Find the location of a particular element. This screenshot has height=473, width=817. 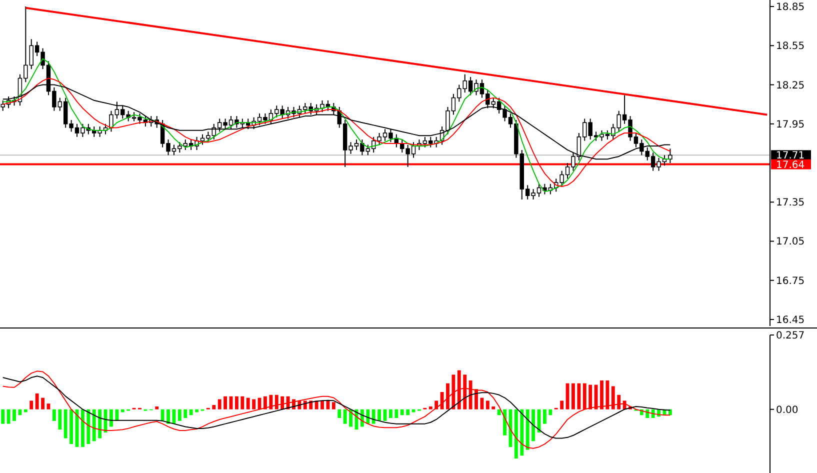

y-tick-label: 17.95 is located at coordinates (790, 124).